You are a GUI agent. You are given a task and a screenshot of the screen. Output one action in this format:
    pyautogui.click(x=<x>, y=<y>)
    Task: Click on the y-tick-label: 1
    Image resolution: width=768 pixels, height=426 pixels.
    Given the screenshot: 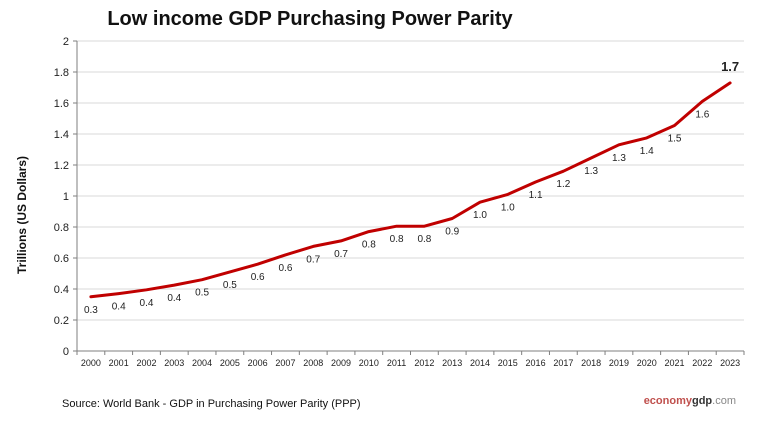 What is the action you would take?
    pyautogui.click(x=66, y=197)
    